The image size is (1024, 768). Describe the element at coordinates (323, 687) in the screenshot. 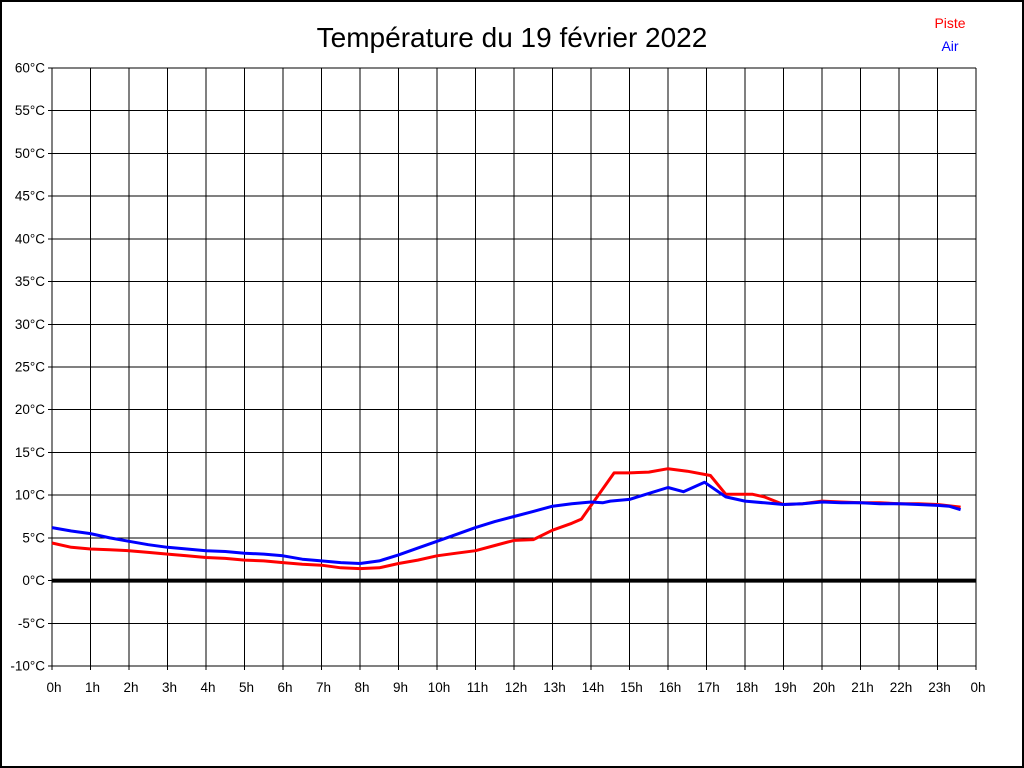

I see `svg-text: 7h` at that location.